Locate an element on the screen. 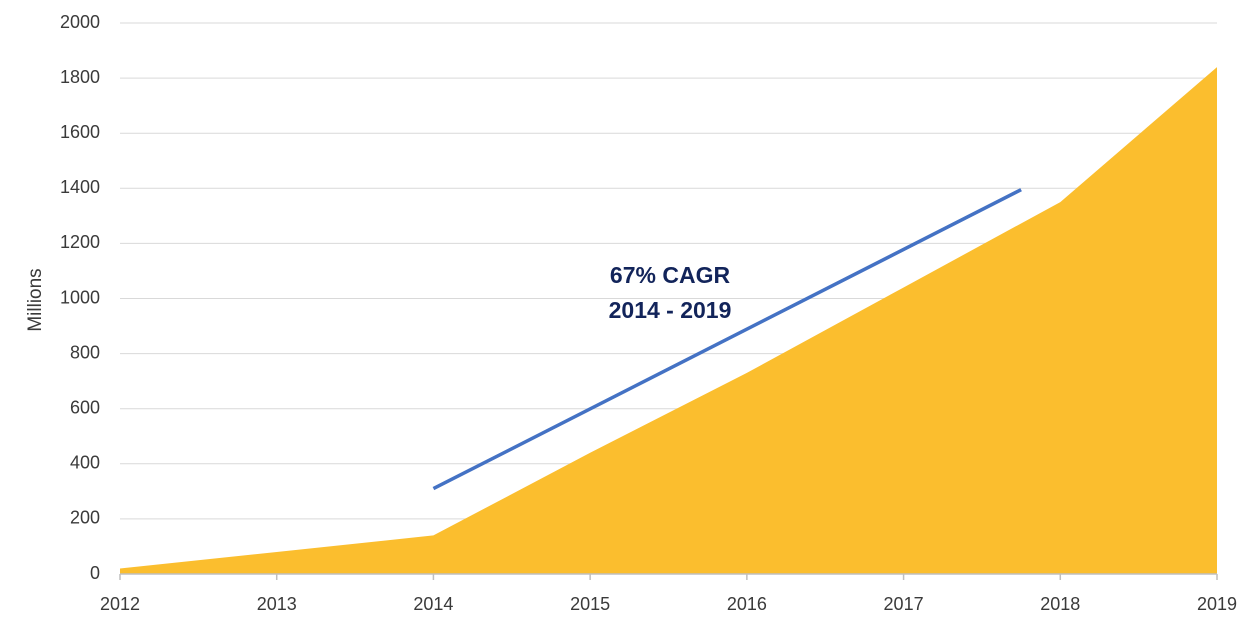  x-tick-label-2016: 2016 is located at coordinates (747, 604).